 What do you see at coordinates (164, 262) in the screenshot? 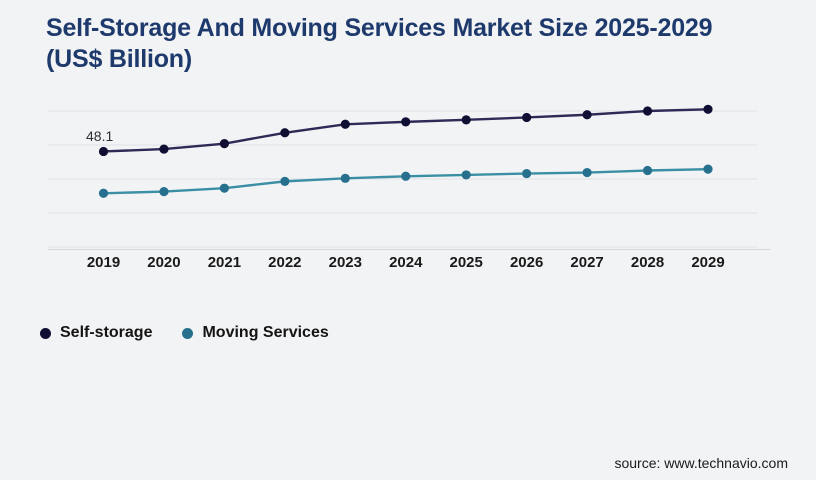
I see `x-axis-tick: 2020` at bounding box center [164, 262].